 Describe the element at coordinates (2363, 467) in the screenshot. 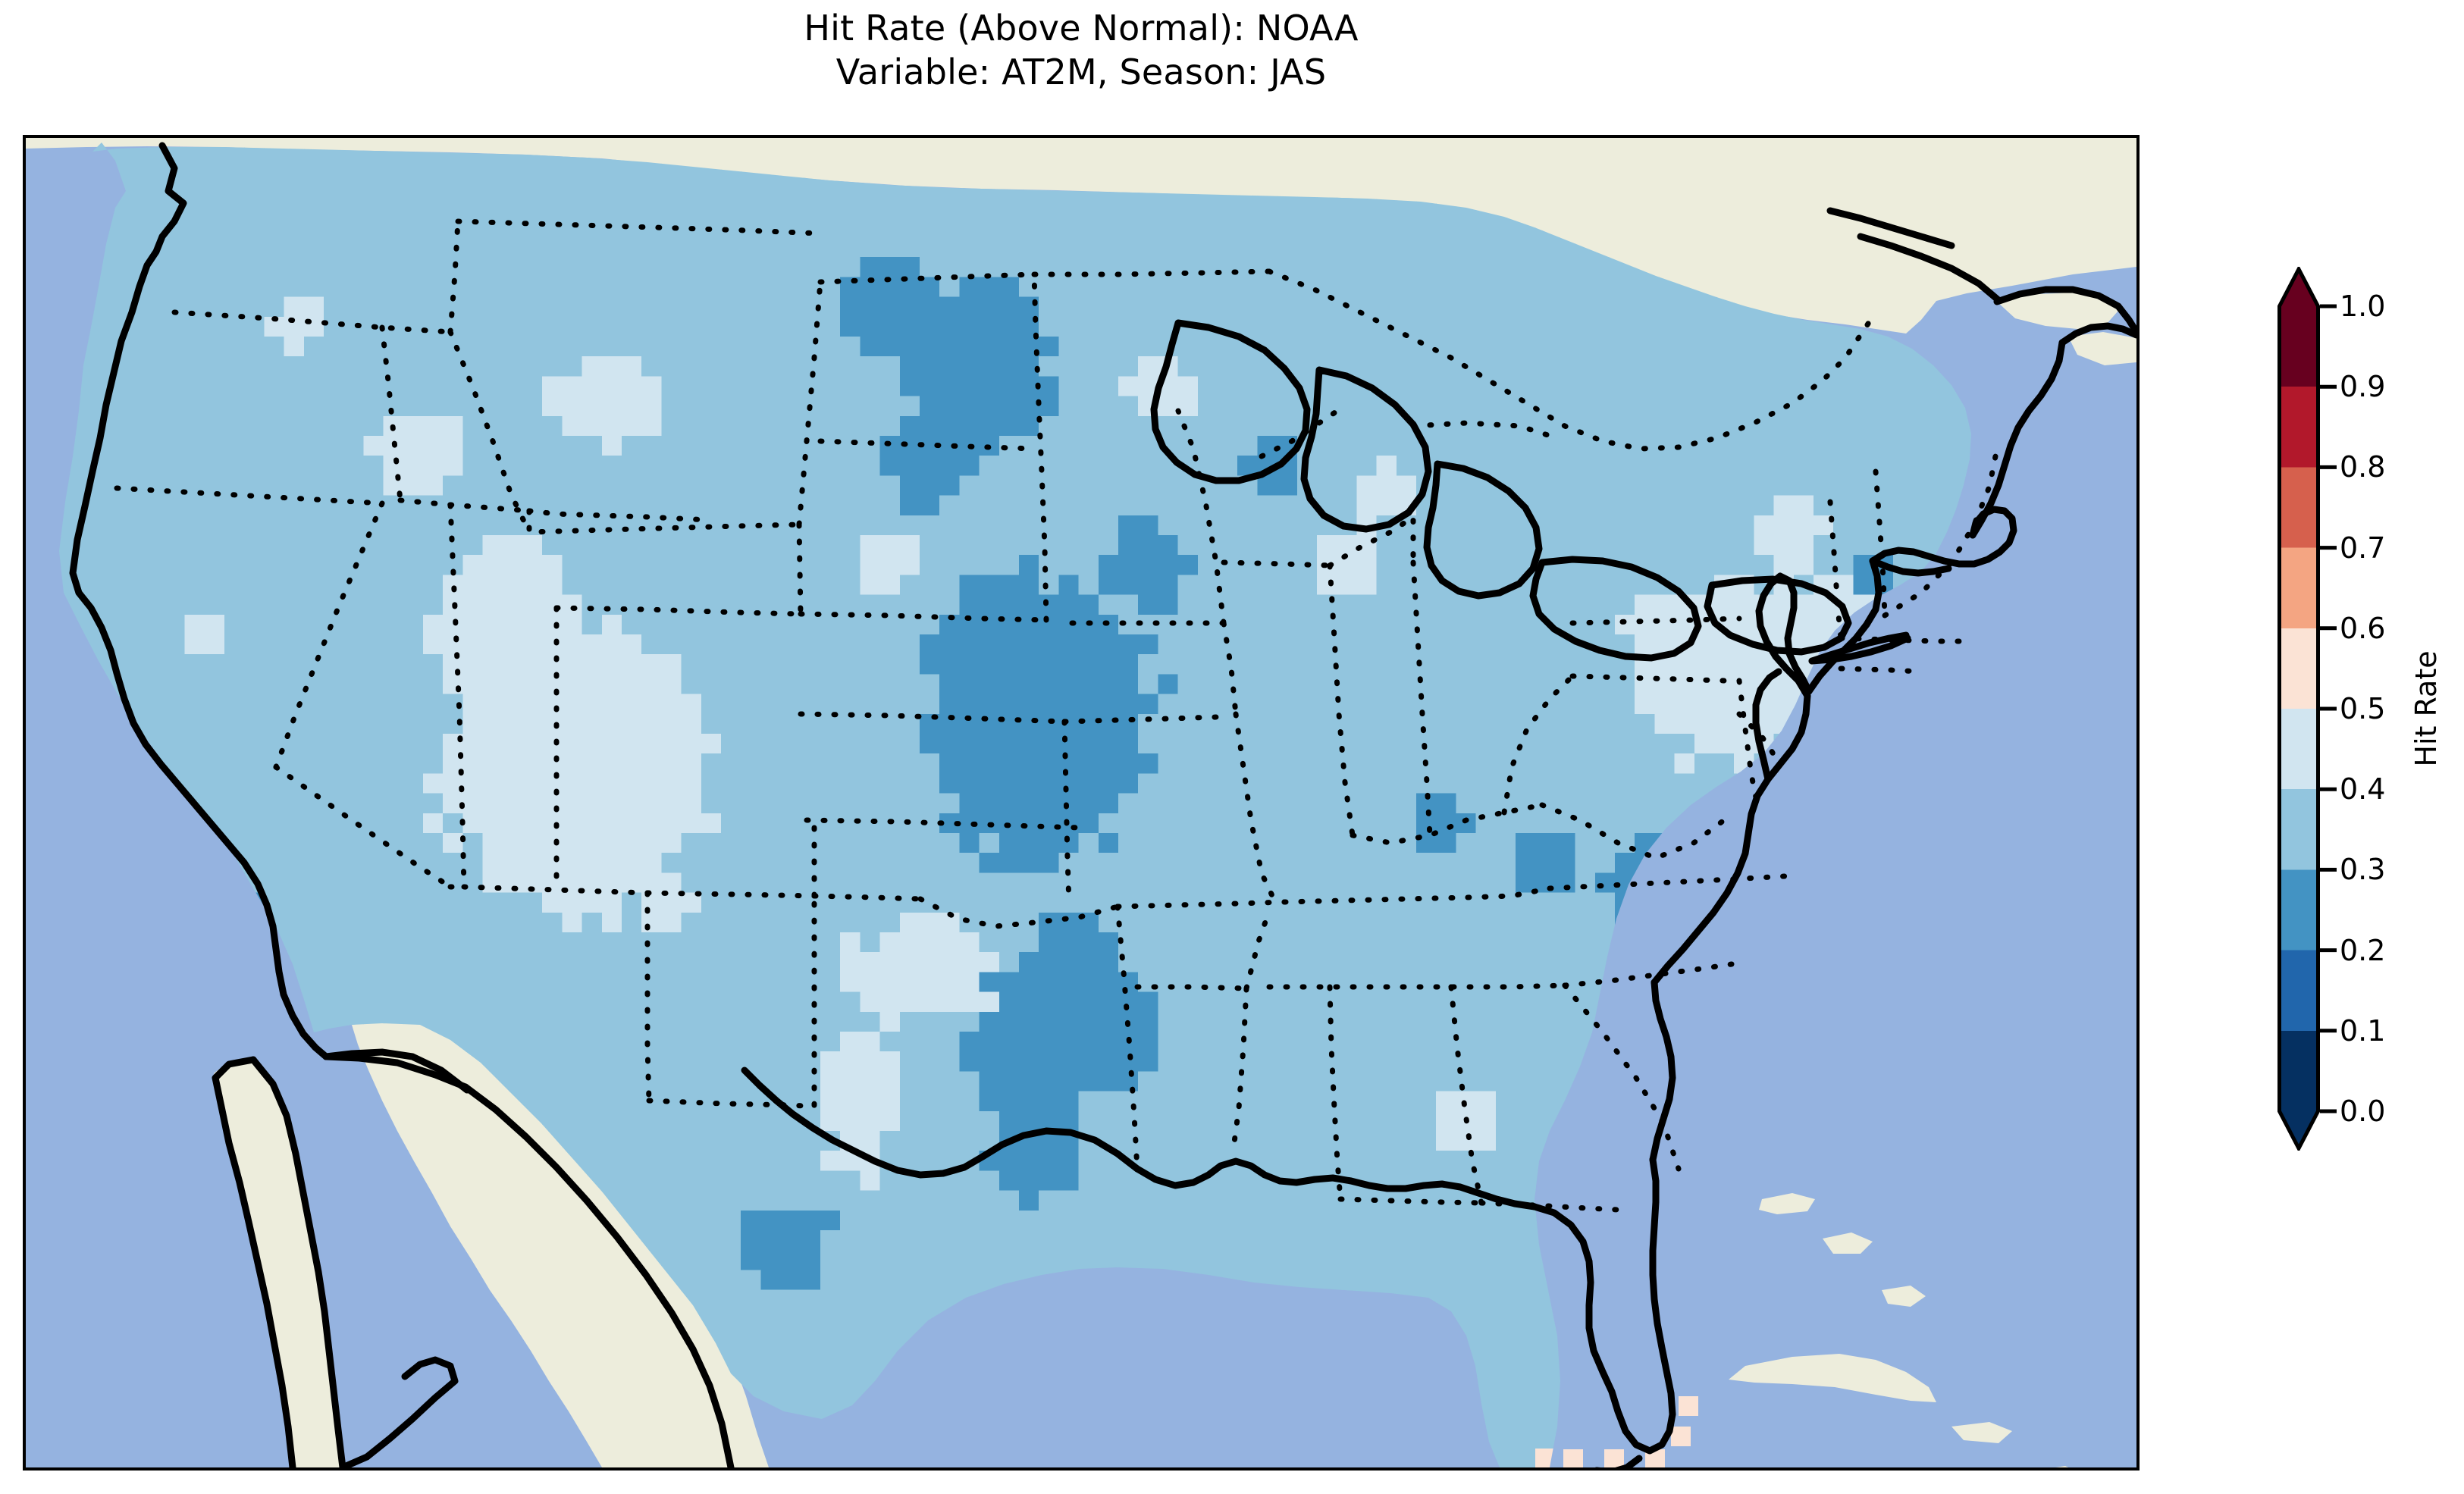

I see `colorbar-tick-label: 0.8` at that location.